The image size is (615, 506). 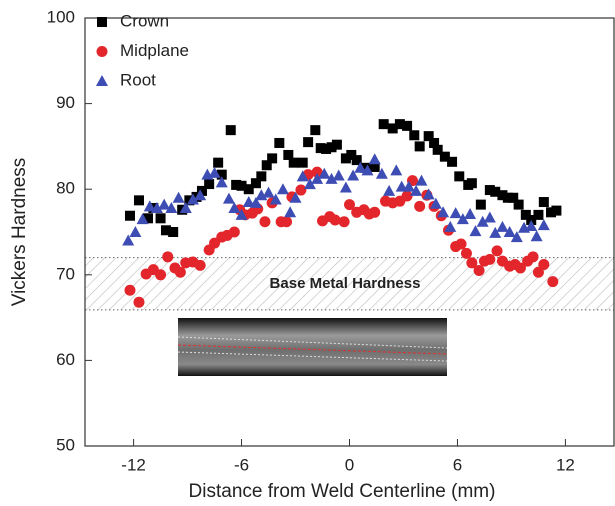 What do you see at coordinates (241, 464) in the screenshot?
I see `x-tick-label: -6` at bounding box center [241, 464].